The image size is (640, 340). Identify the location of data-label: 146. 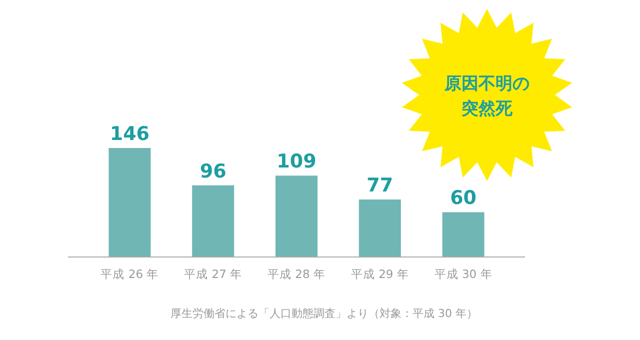
(130, 134).